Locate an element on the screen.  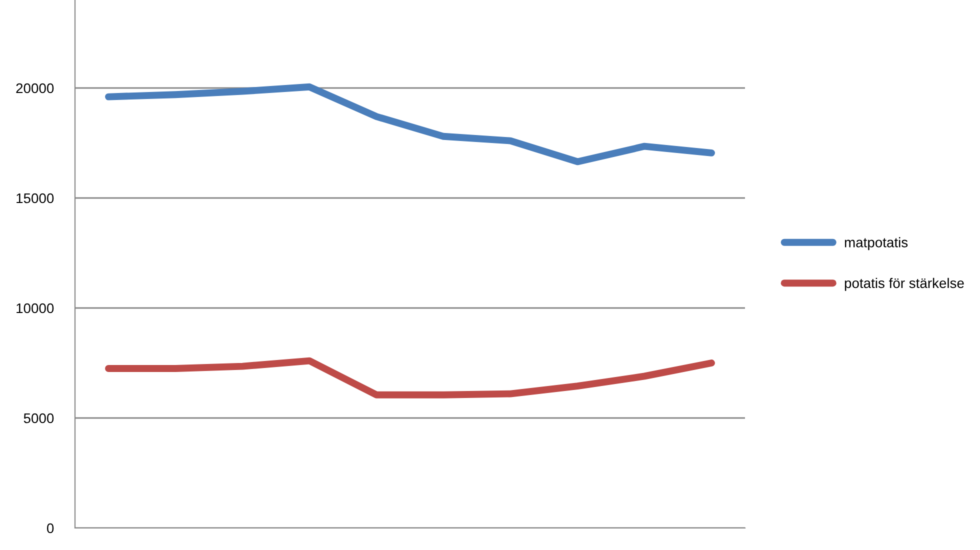
y-tick-label: 0 is located at coordinates (50, 528).